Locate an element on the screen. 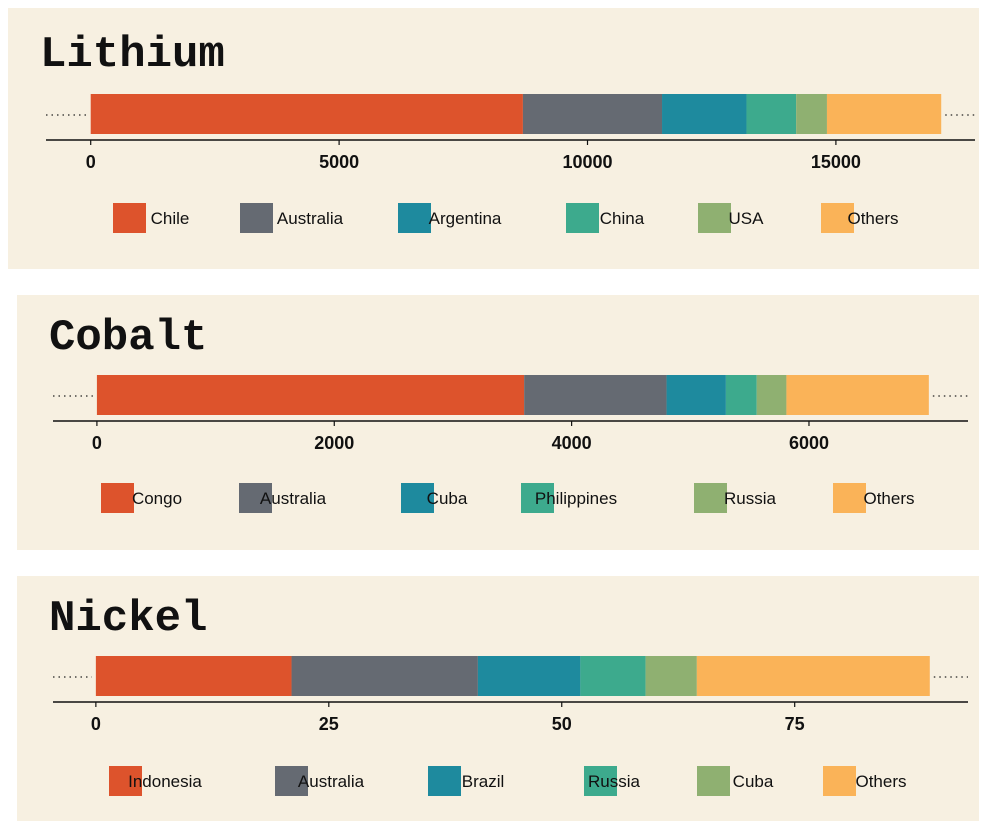  bar-segment-argentina is located at coordinates (704, 114).